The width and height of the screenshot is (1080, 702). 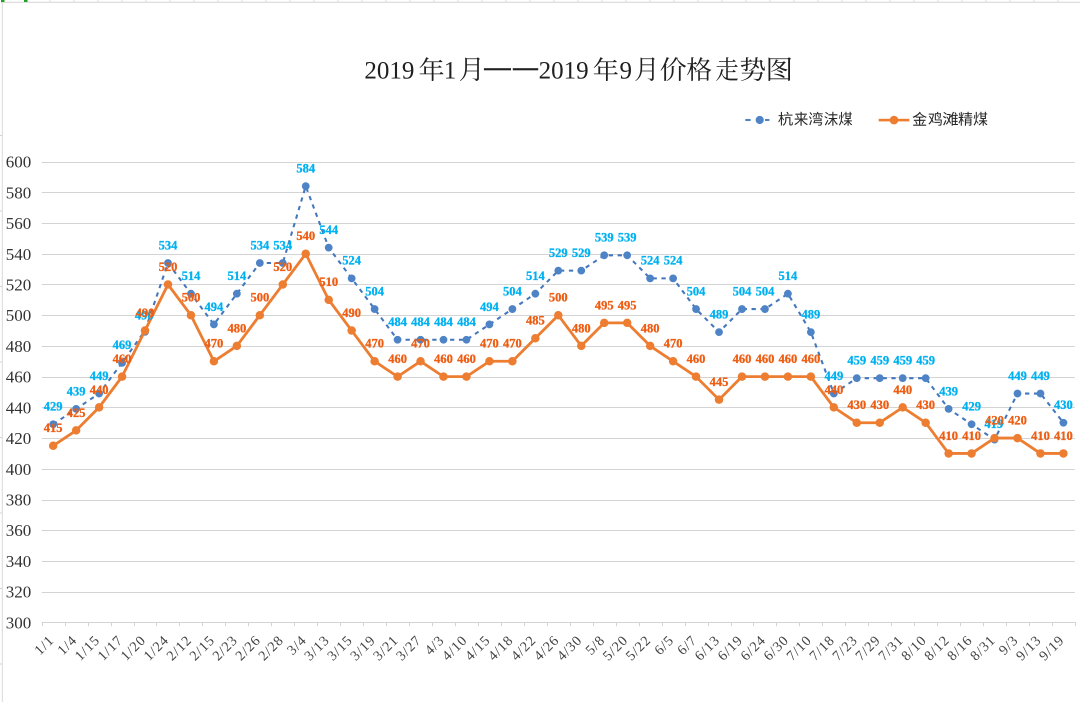 What do you see at coordinates (639, 649) in the screenshot?
I see `svg-text: 5/22` at bounding box center [639, 649].